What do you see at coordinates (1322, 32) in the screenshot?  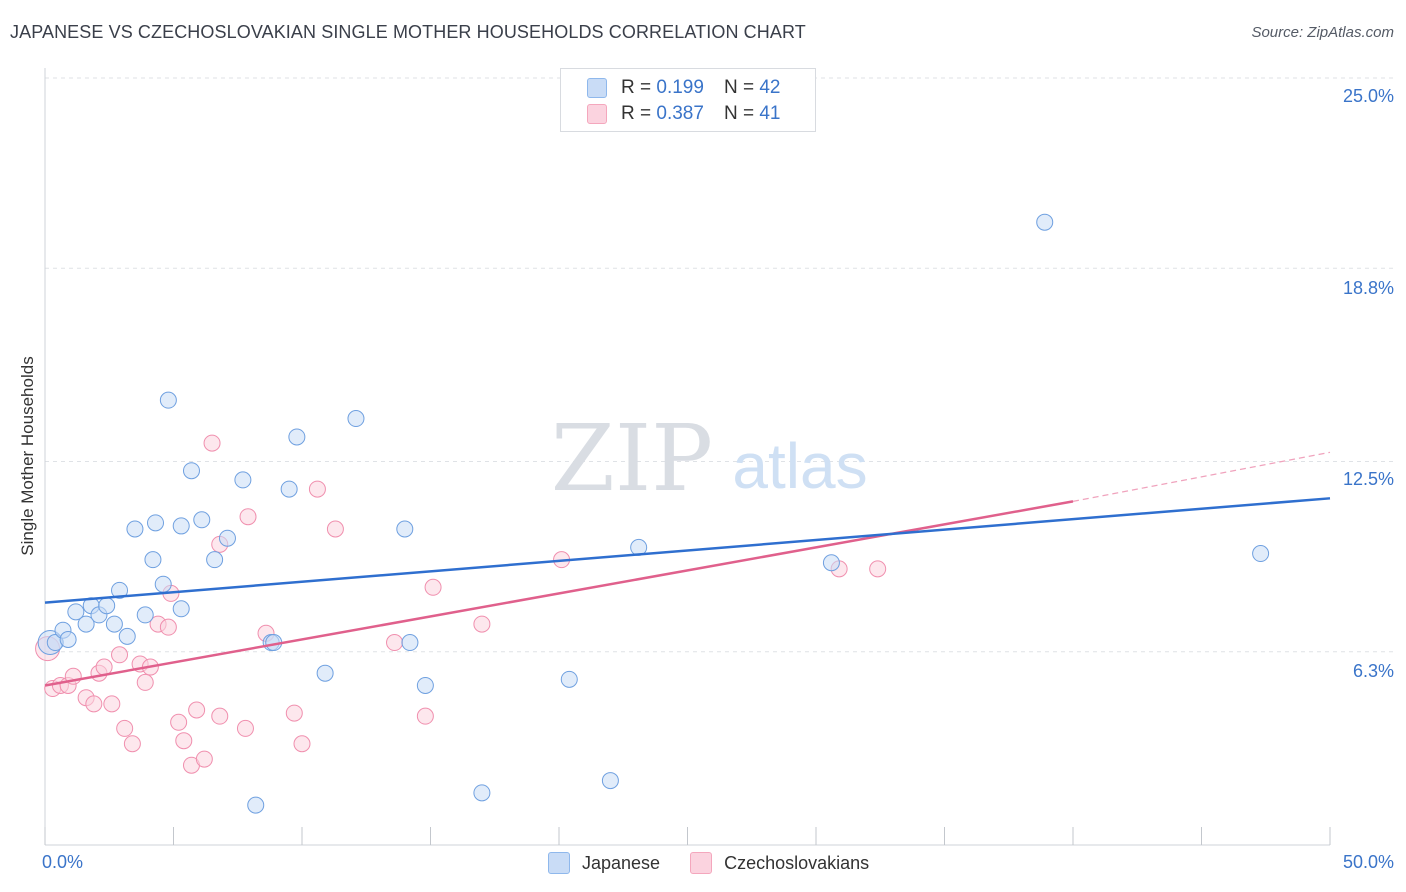 I see `source-label: Source: ZipAtlas.com` at bounding box center [1322, 32].